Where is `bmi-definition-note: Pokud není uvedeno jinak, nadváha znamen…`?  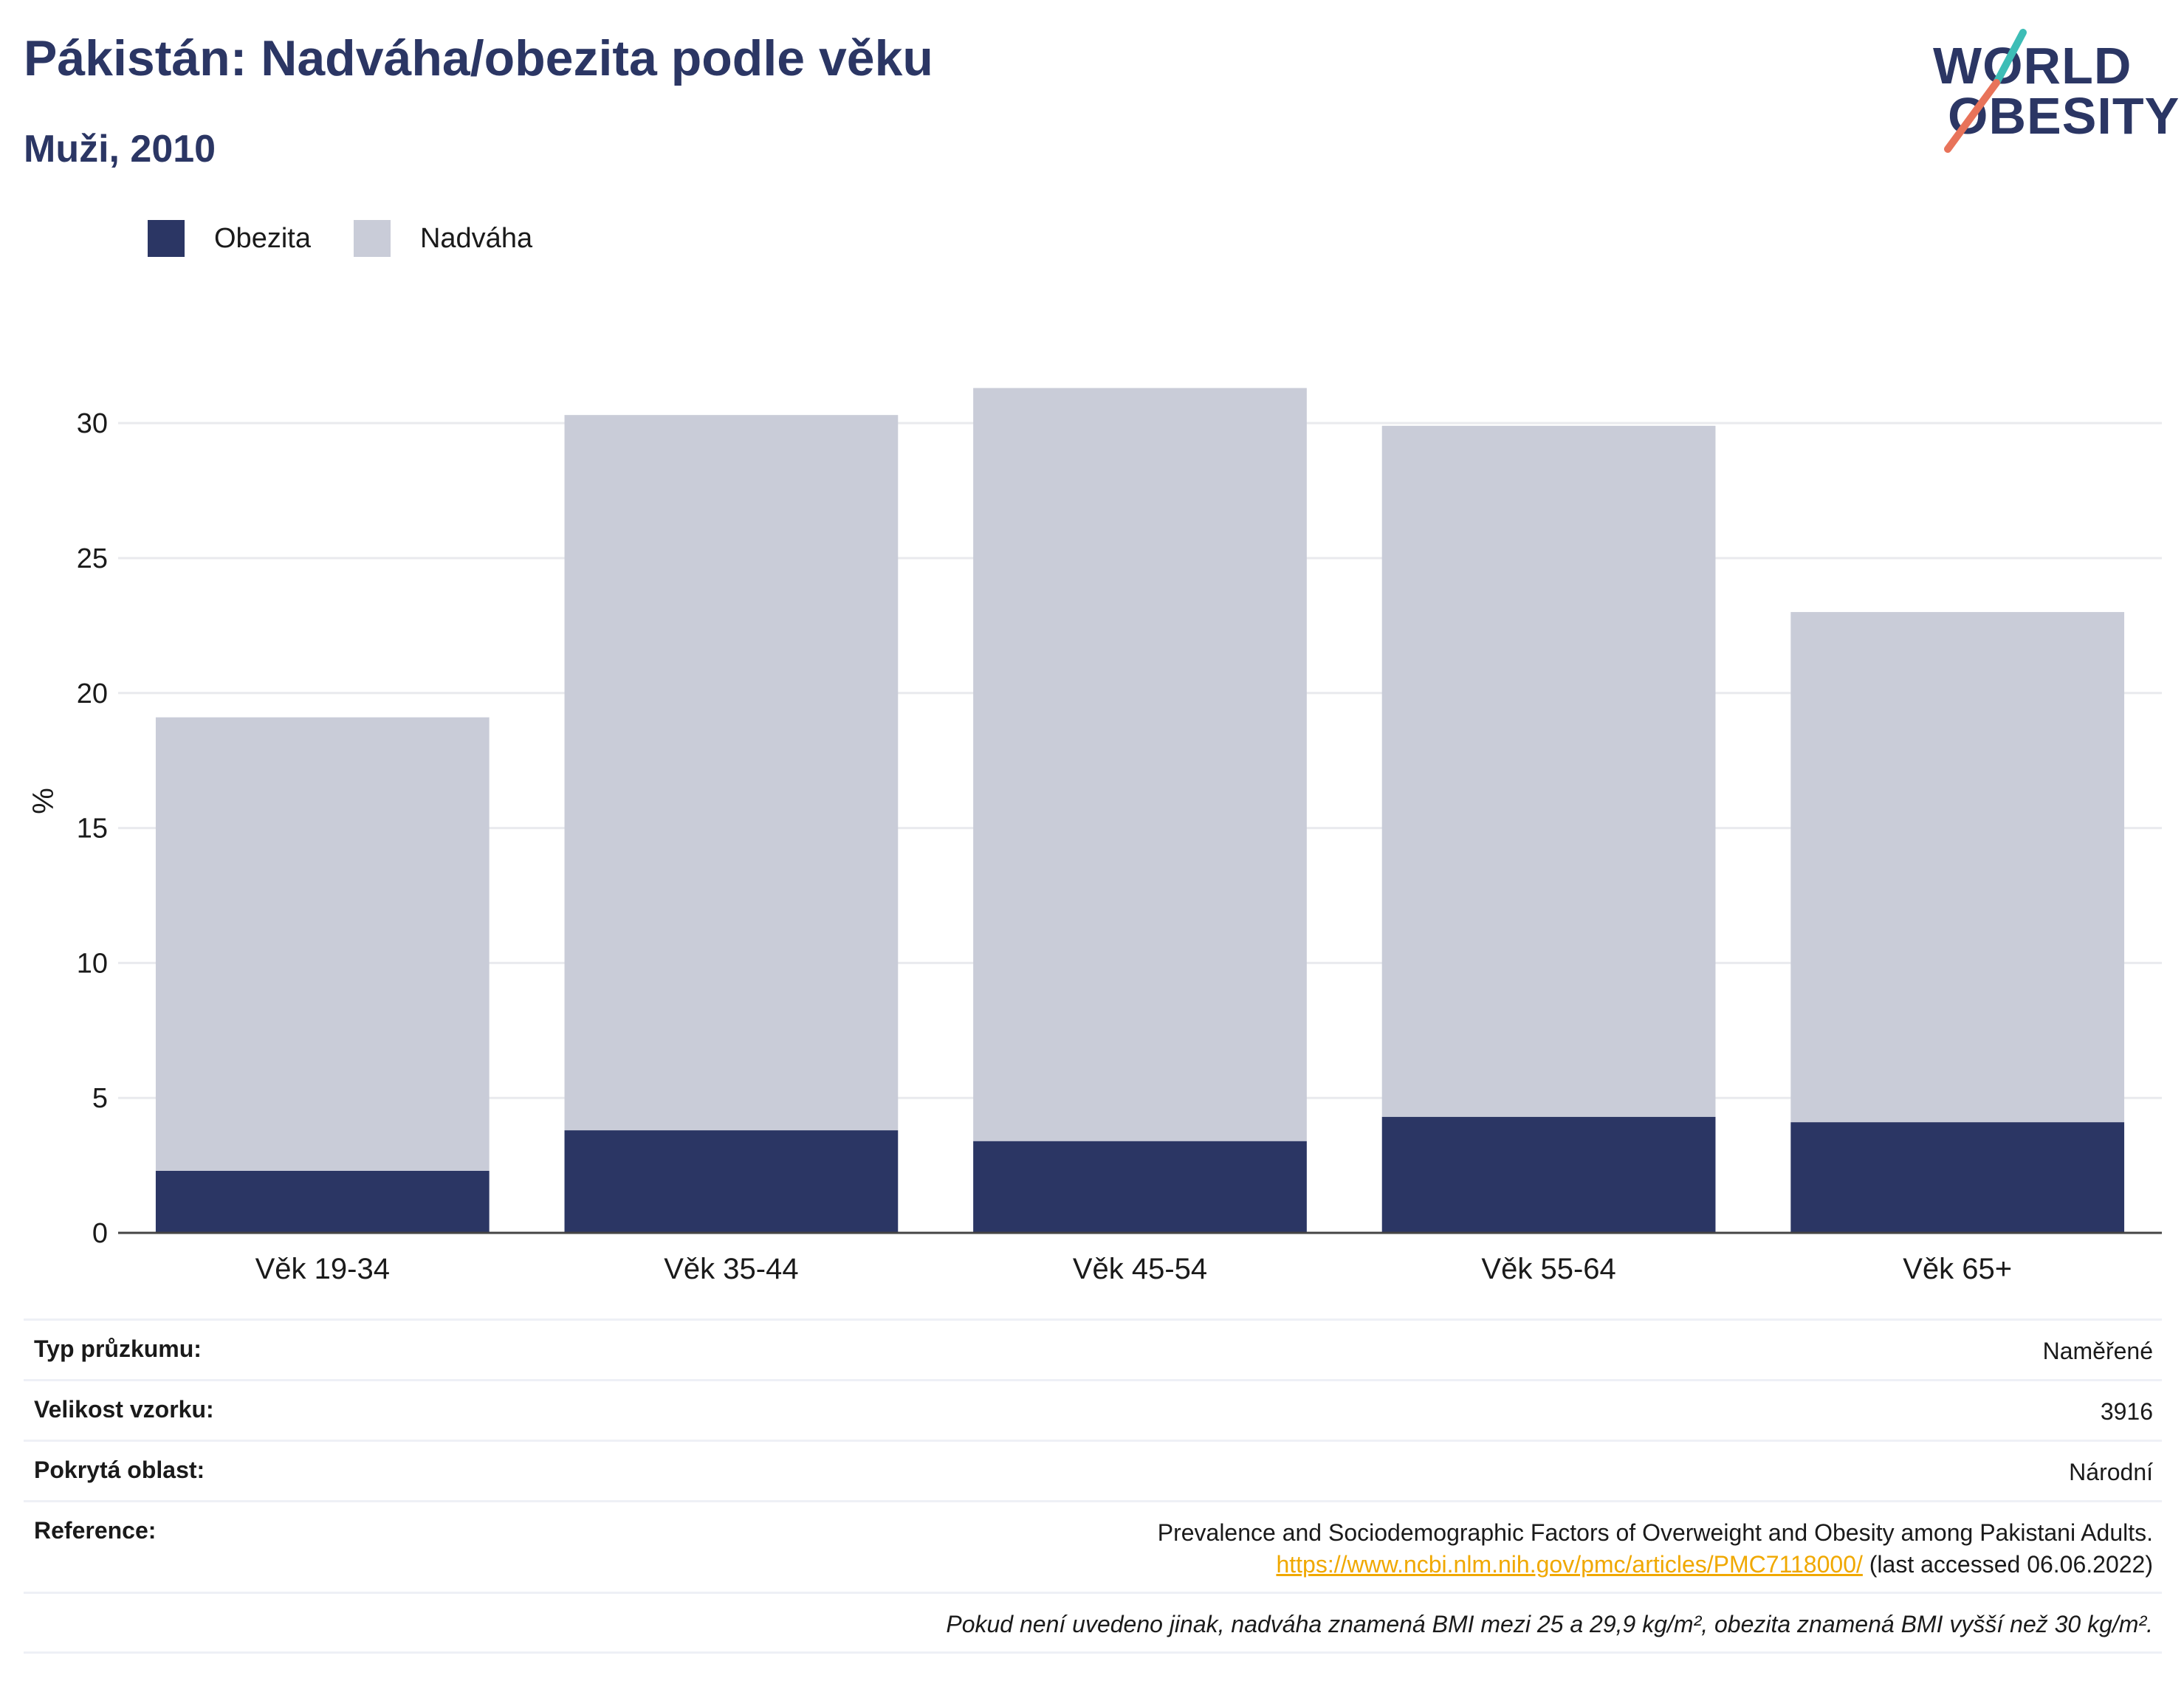 bmi-definition-note: Pokud není uvedeno jinak, nadváha znamen… is located at coordinates (1550, 1624).